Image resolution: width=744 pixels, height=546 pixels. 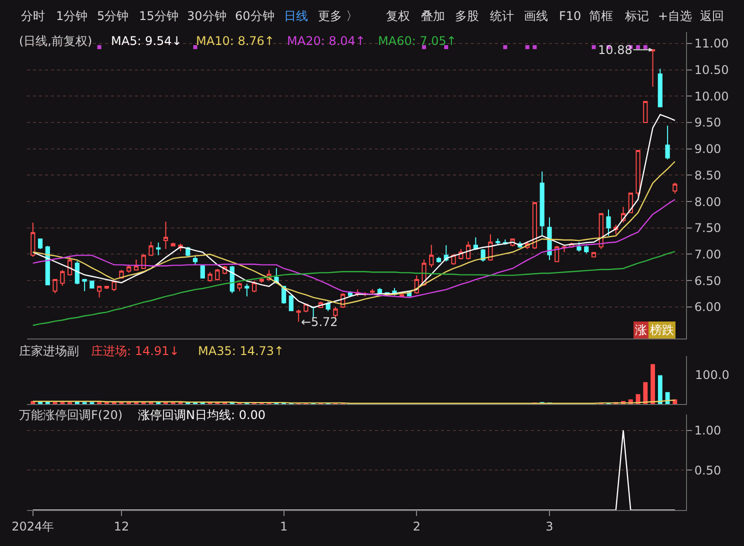 I want to click on text: 30分钟, so click(x=206, y=16).